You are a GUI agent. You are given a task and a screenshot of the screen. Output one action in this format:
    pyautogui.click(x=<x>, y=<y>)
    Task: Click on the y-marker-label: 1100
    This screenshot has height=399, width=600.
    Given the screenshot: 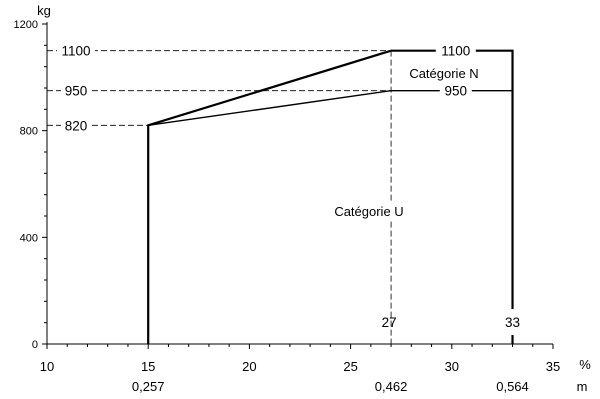 What is the action you would take?
    pyautogui.click(x=75, y=51)
    